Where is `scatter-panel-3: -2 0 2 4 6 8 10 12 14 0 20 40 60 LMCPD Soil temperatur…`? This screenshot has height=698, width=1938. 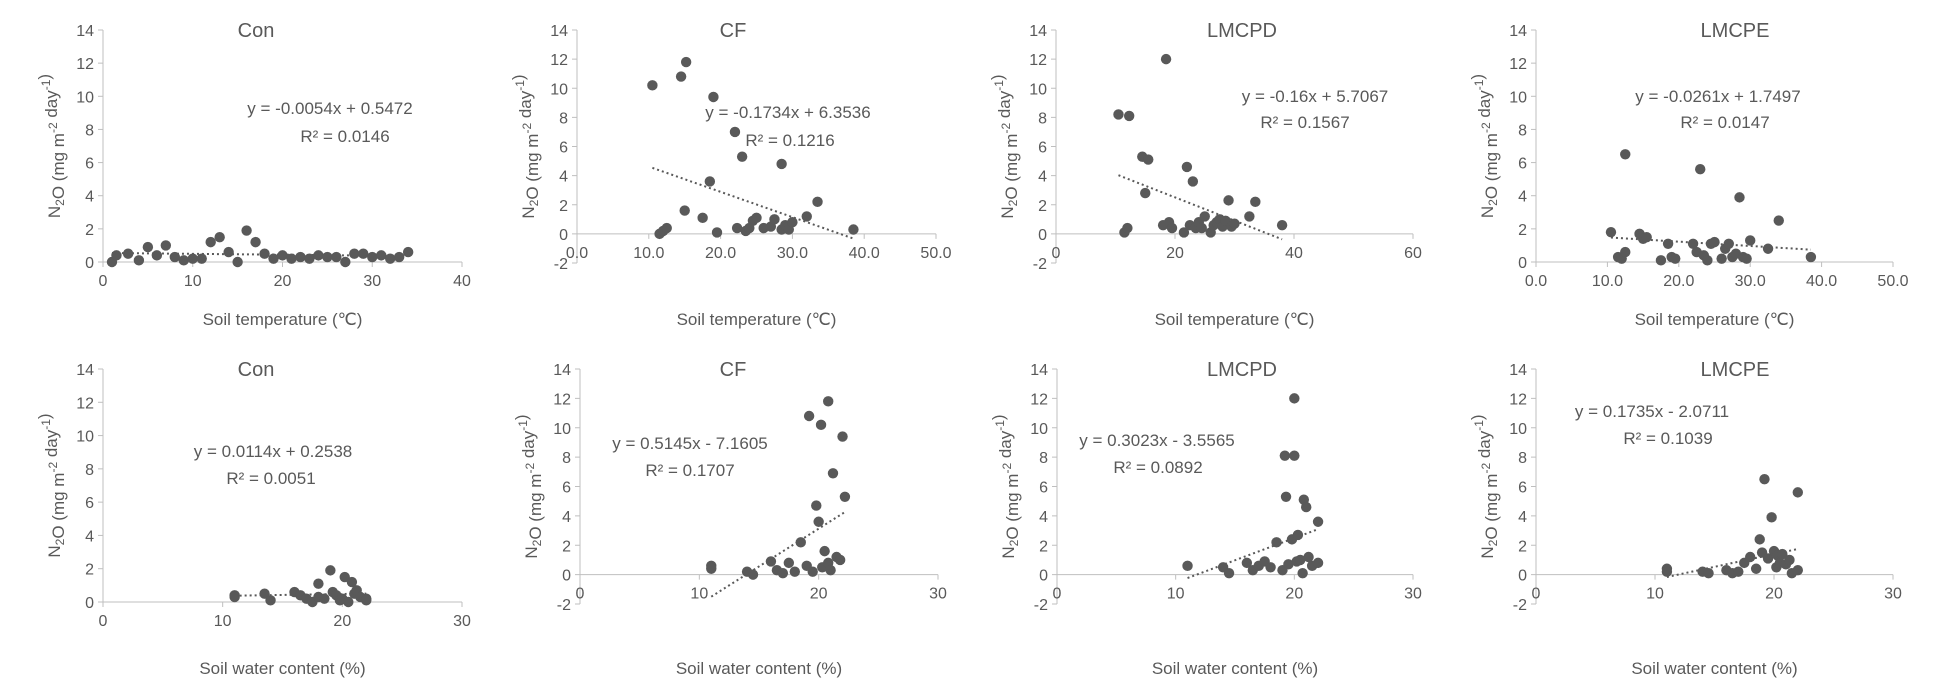
scatter-panel-3: -2 0 2 4 6 8 10 12 14 0 20 40 60 LMCPD Soil temperatur… is located at coordinates (1205, 174).